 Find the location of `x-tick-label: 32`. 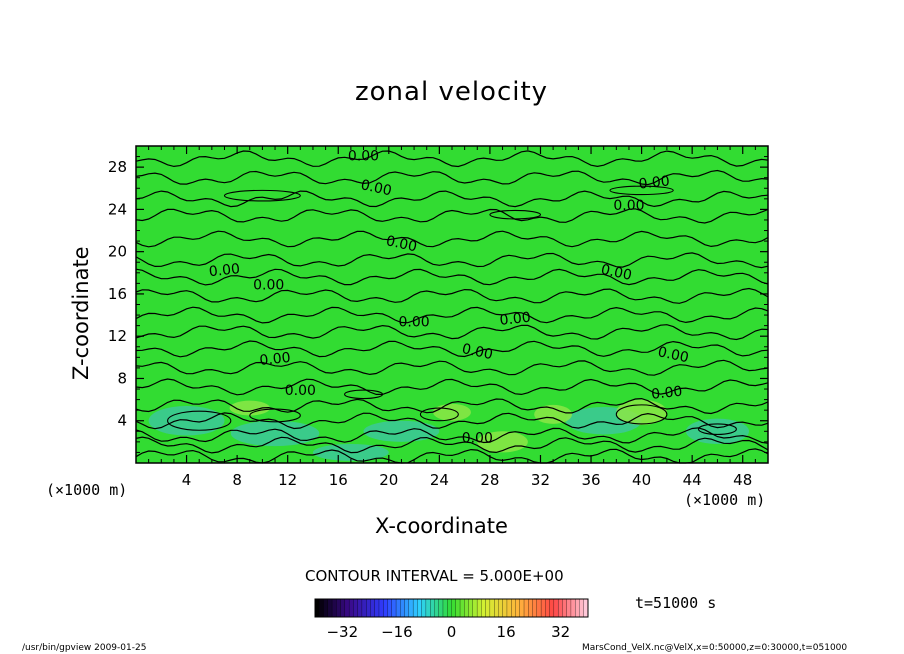

x-tick-label: 32 is located at coordinates (540, 480).